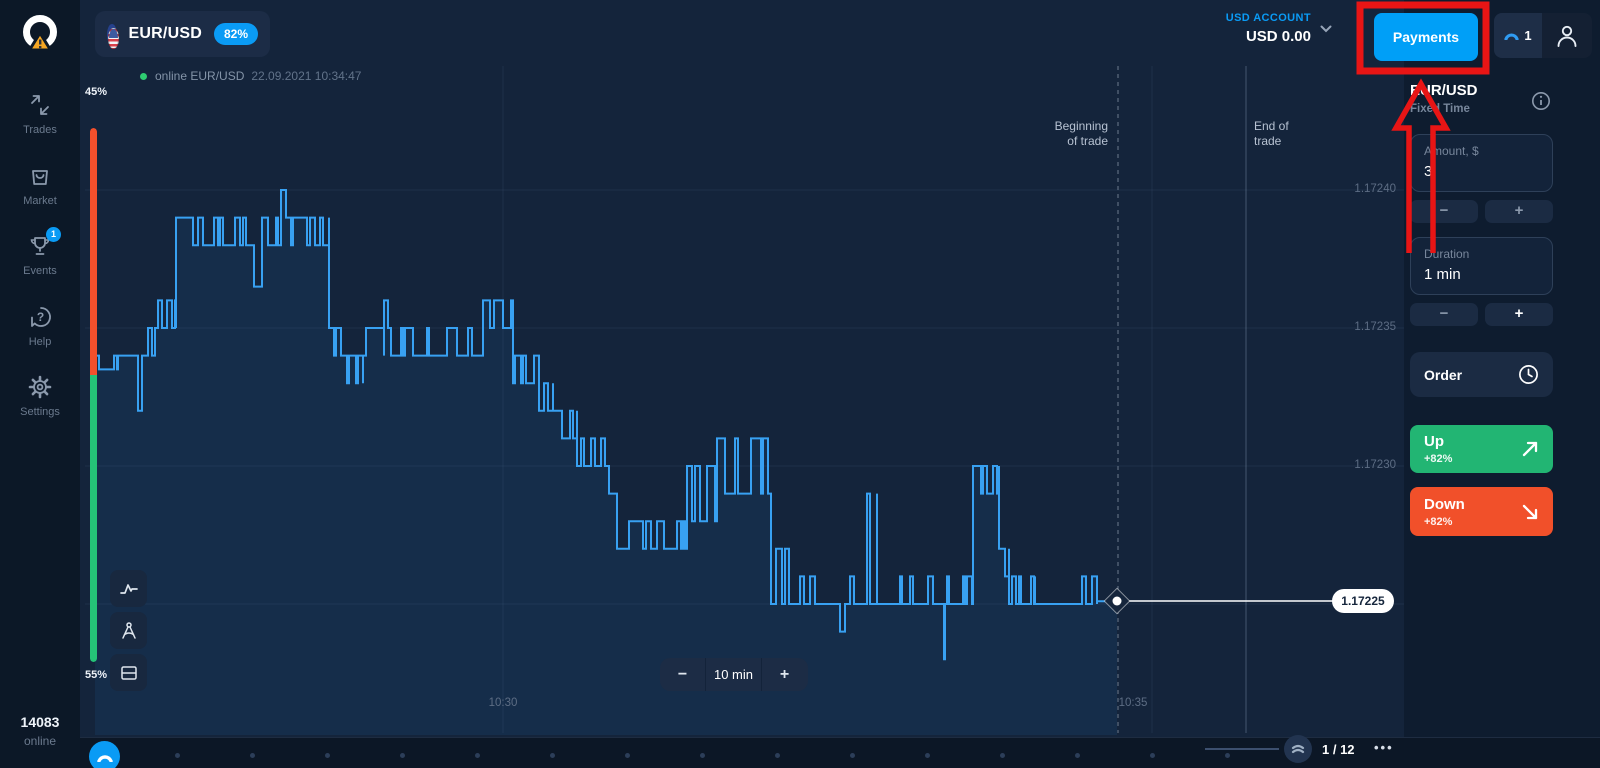 This screenshot has width=1600, height=768. I want to click on us-flag-icon, so click(113, 38).